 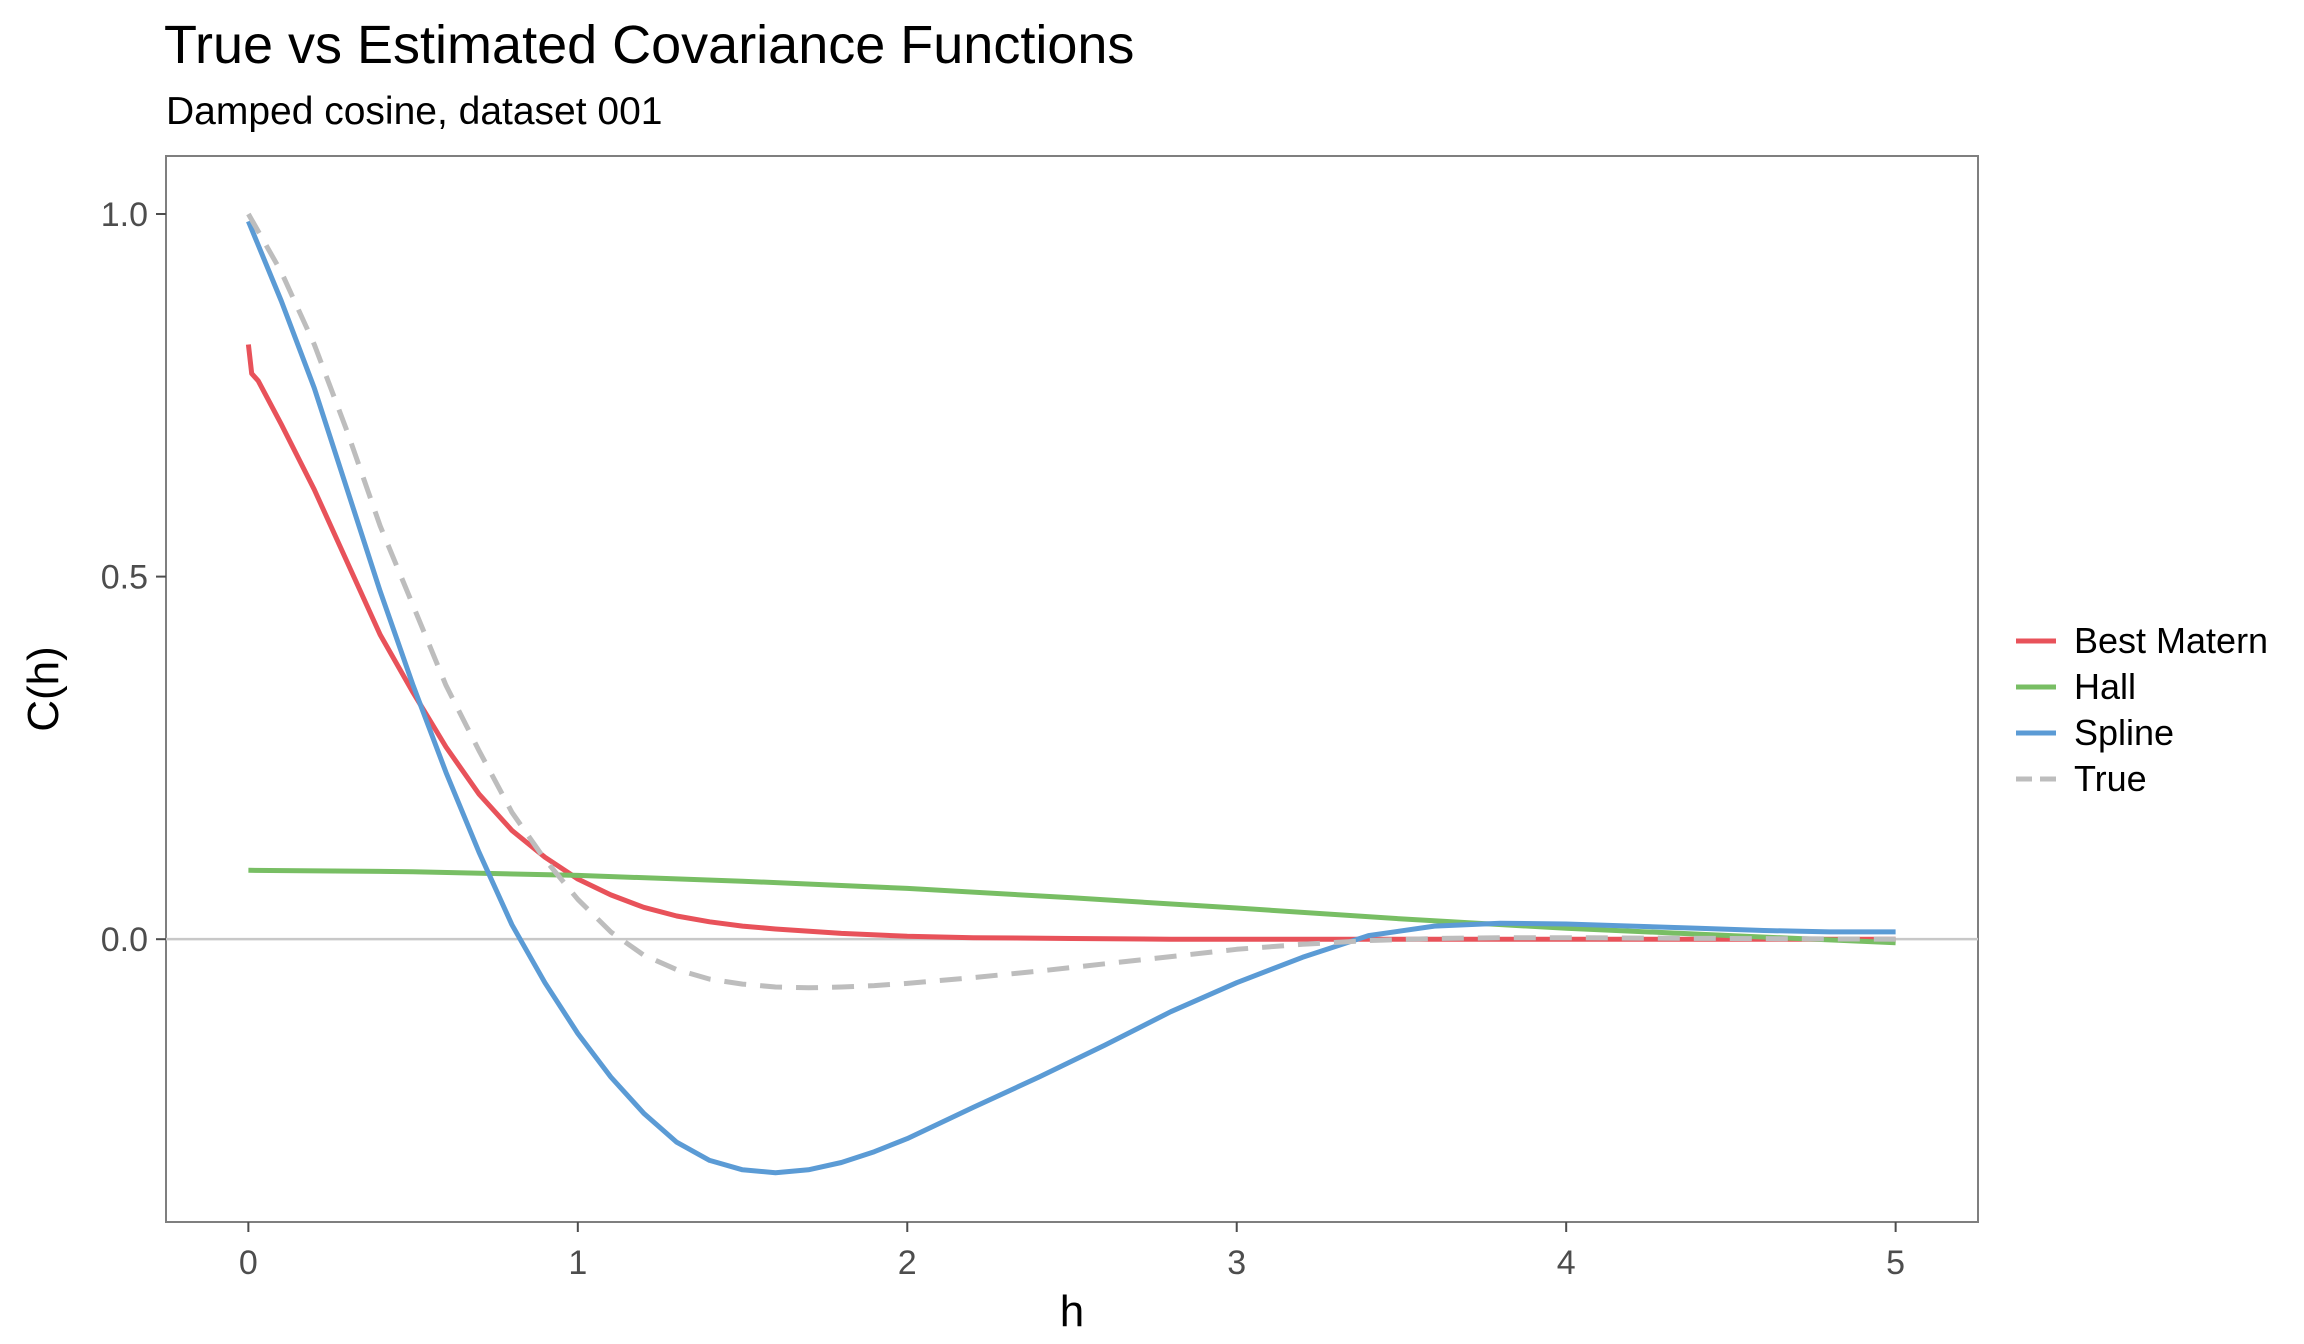 I want to click on x-tick-label: 5, so click(x=1895, y=1263).